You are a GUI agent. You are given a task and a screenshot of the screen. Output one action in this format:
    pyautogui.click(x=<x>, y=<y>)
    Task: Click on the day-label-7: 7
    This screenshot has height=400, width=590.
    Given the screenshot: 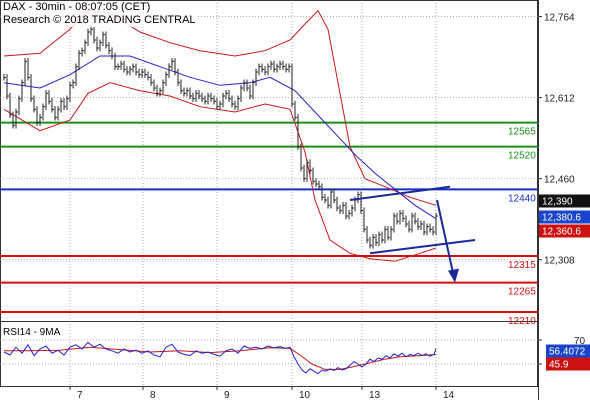 What is the action you would take?
    pyautogui.click(x=80, y=395)
    